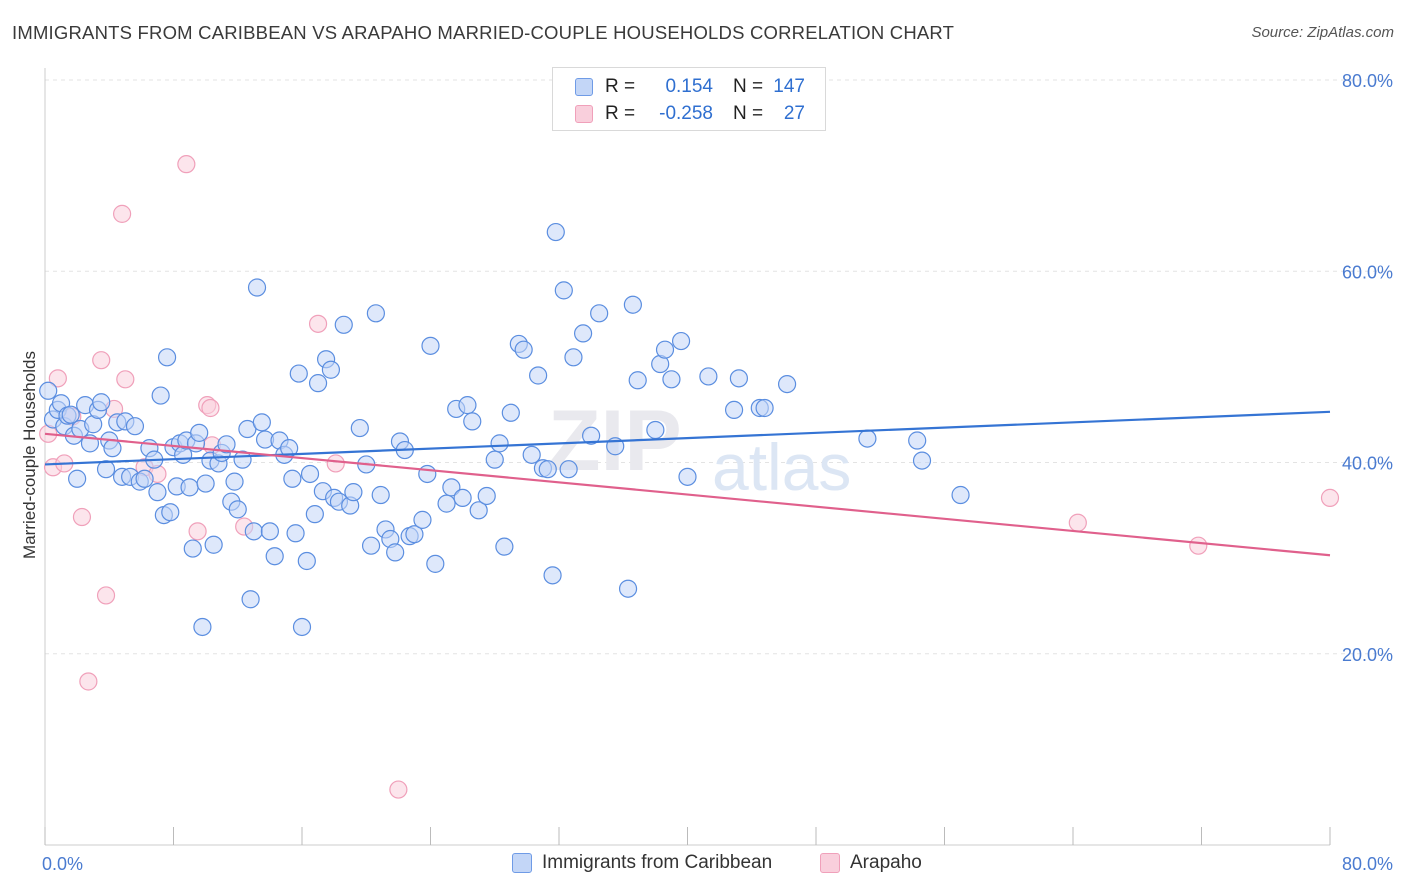 This screenshot has width=1406, height=892. I want to click on correlation-legend: R = 0.154 N = 147 R = -0.258 N = 27, so click(689, 99).